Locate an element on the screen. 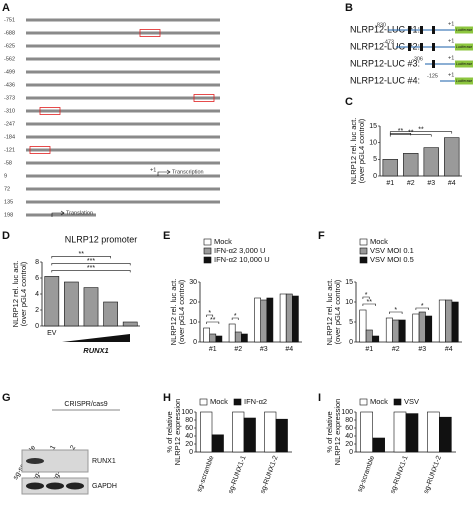 Image resolution: width=474 pixels, height=514 pixels. construct-end: +1 is located at coordinates (451, 58).